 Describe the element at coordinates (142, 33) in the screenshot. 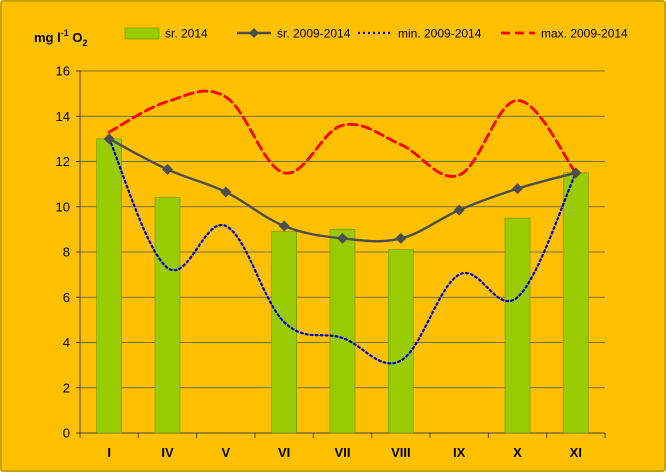

I see `legend-swatch` at that location.